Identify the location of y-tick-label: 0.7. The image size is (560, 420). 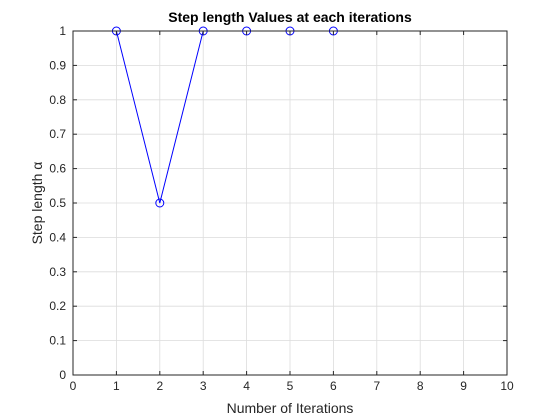
(57, 134).